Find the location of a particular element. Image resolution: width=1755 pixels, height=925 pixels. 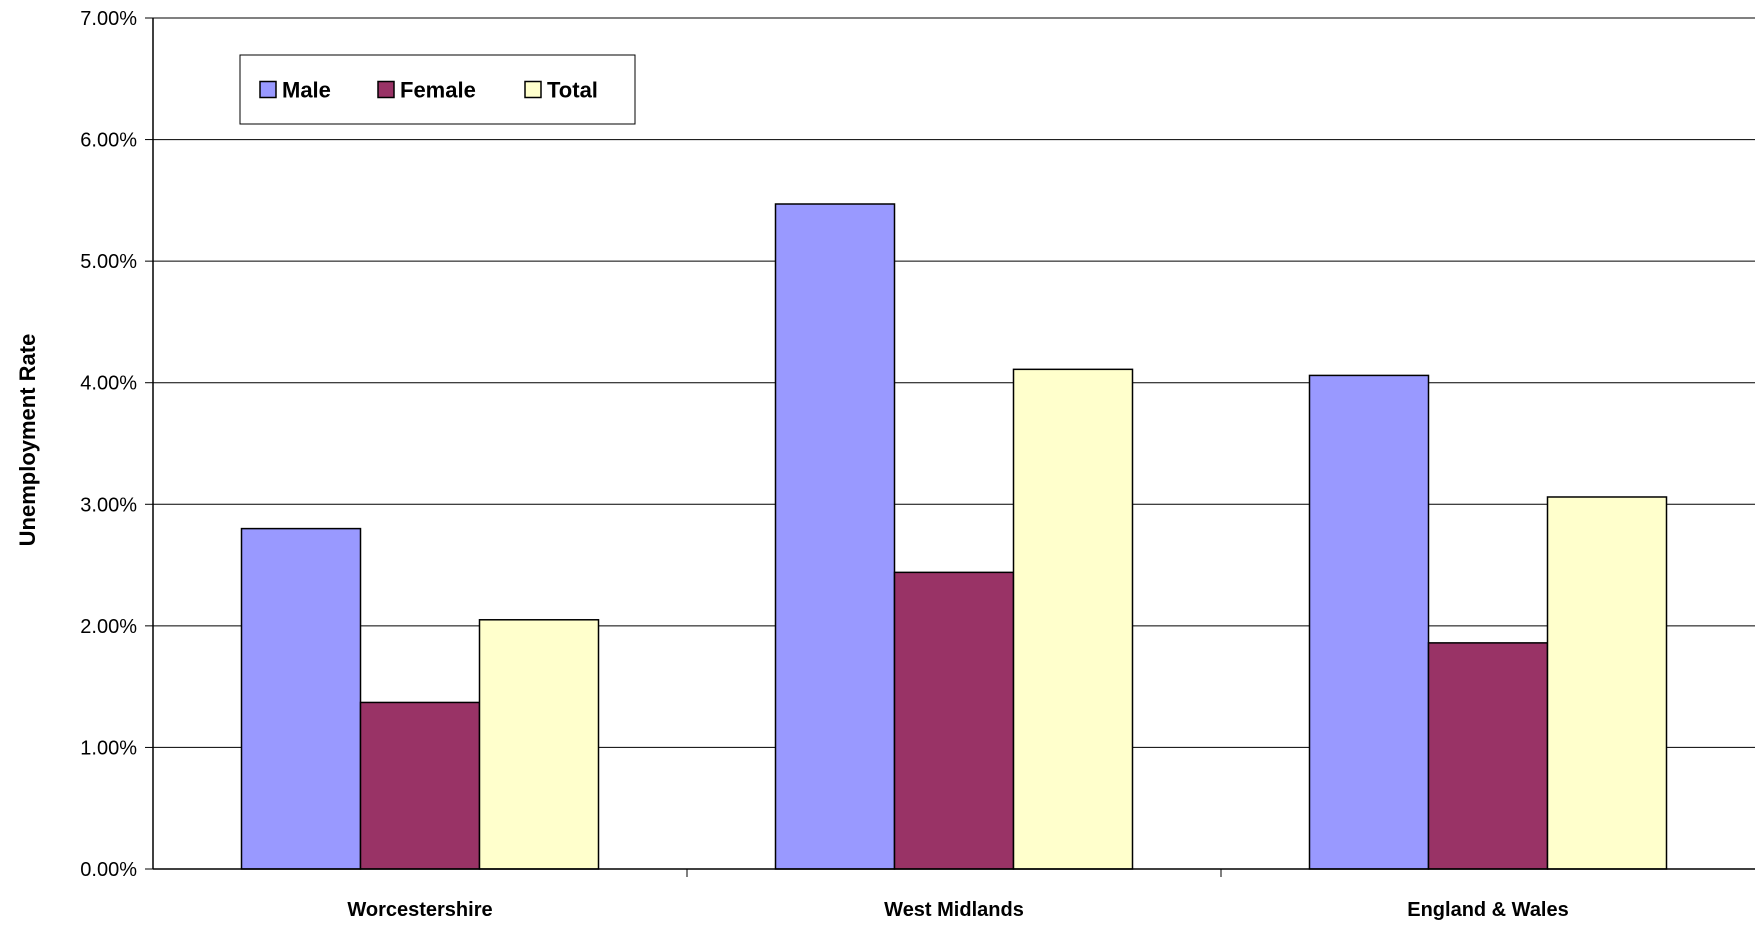

legend-label-male: Male is located at coordinates (306, 90).